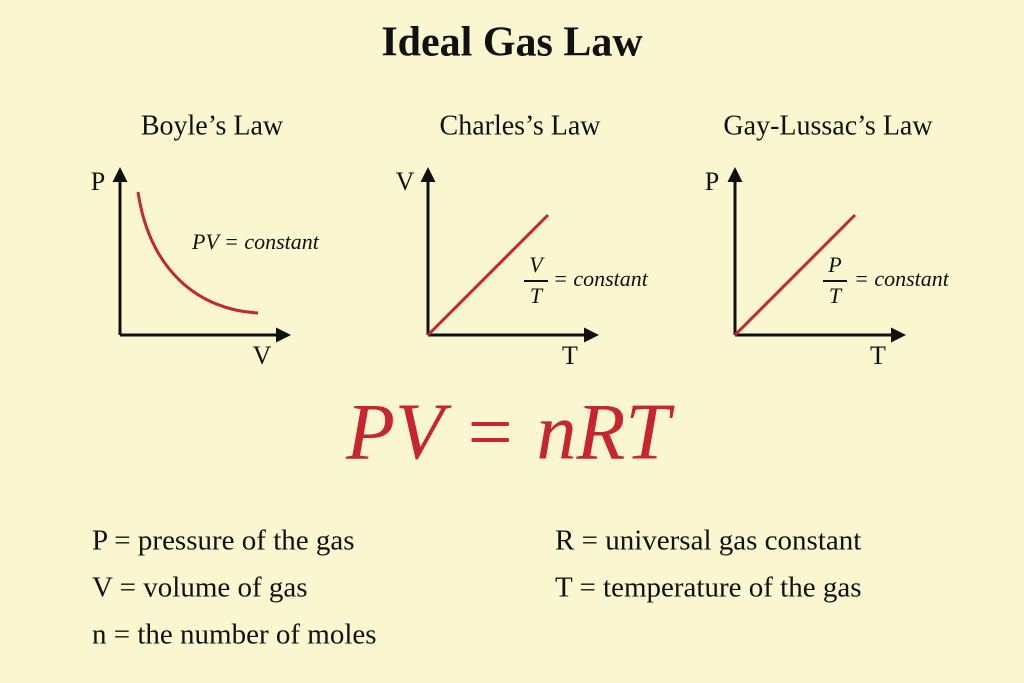 The height and width of the screenshot is (683, 1024). Describe the element at coordinates (834, 264) in the screenshot. I see `numerator: P` at that location.